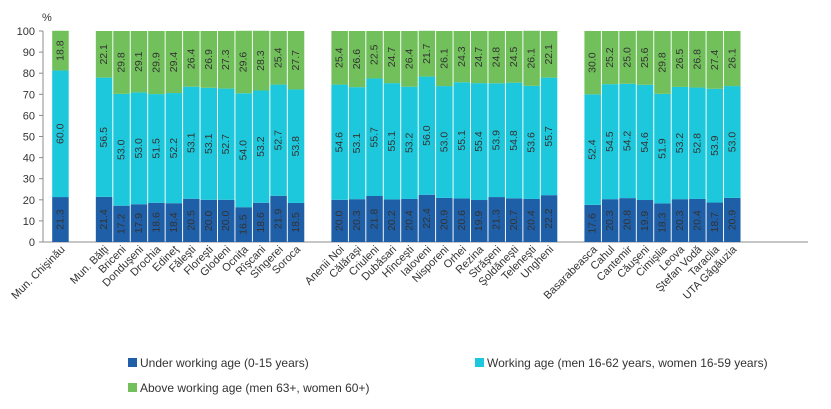 This screenshot has height=409, width=831. Describe the element at coordinates (593, 149) in the screenshot. I see `data-label: 52.4` at that location.